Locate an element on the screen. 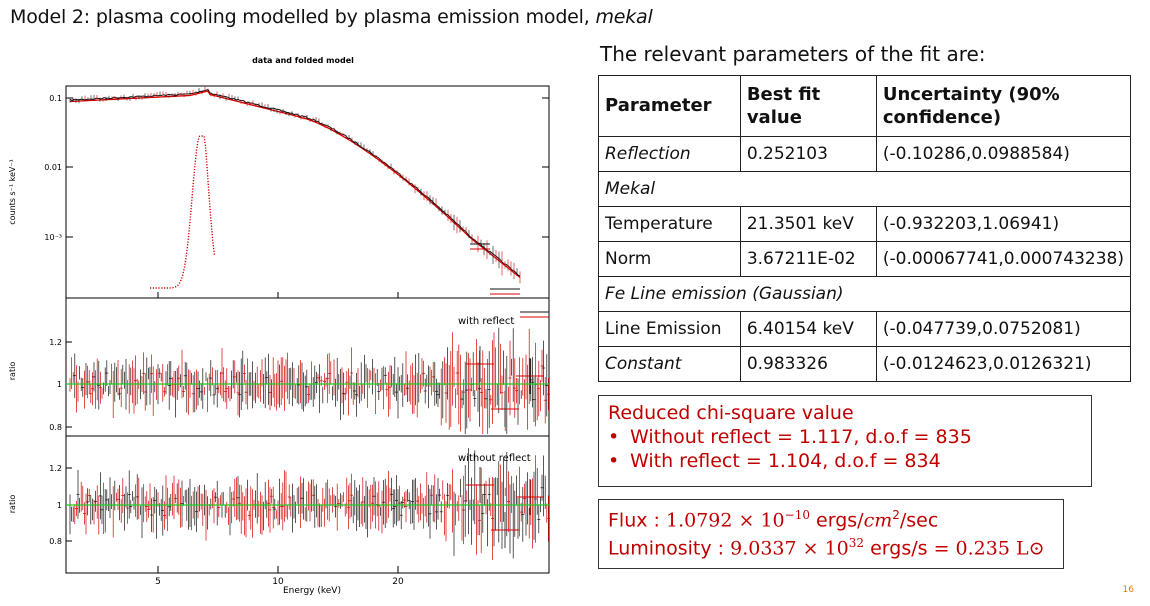 The width and height of the screenshot is (1150, 606). lum-unit: ergs/s = is located at coordinates (910, 548).